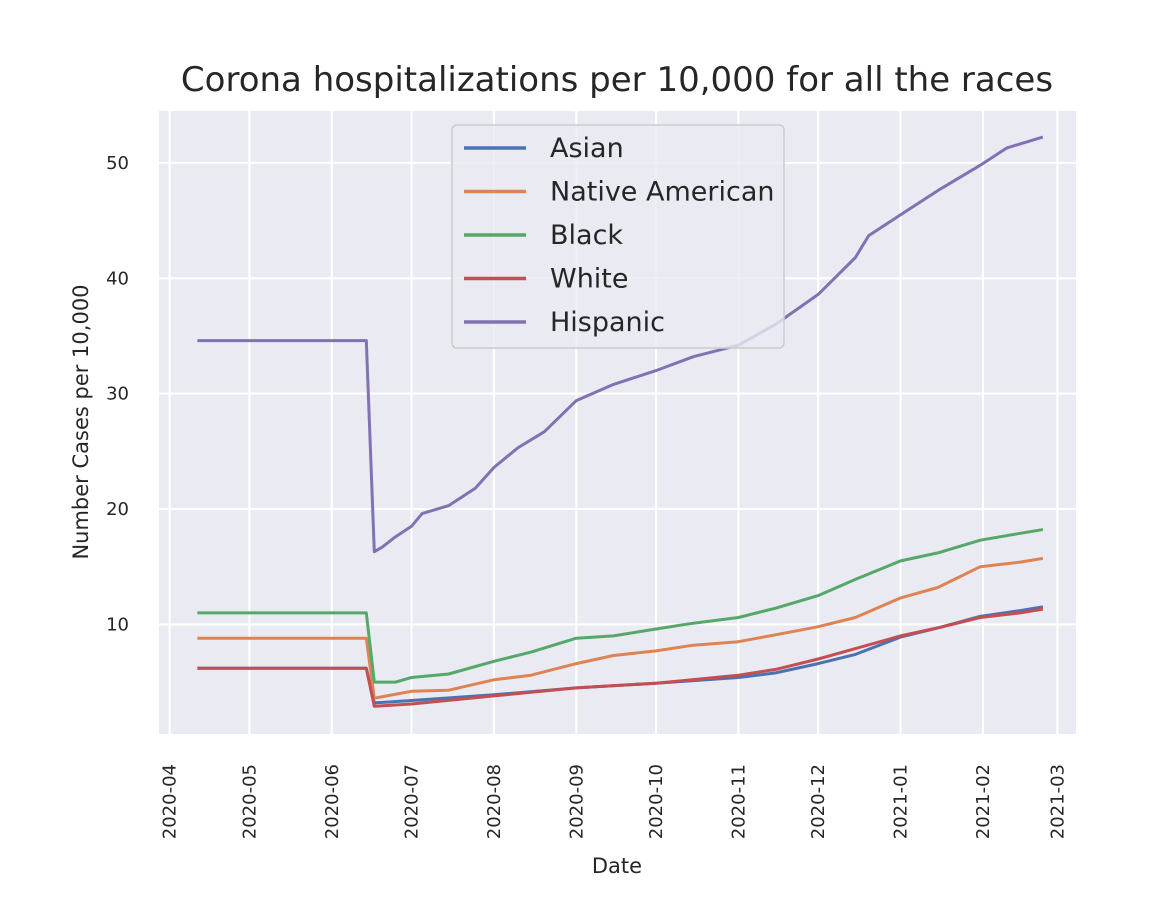  What do you see at coordinates (117, 624) in the screenshot?
I see `y-tick-label: 10` at bounding box center [117, 624].